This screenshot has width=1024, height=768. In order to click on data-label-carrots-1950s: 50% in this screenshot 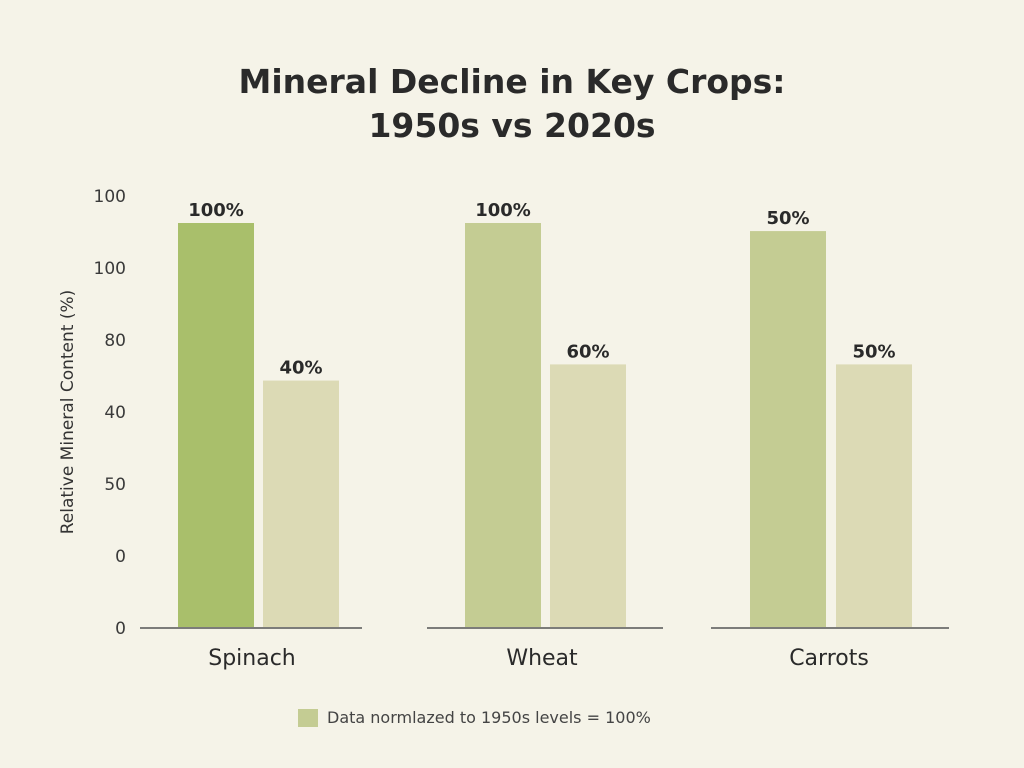, I will do `click(787, 218)`.